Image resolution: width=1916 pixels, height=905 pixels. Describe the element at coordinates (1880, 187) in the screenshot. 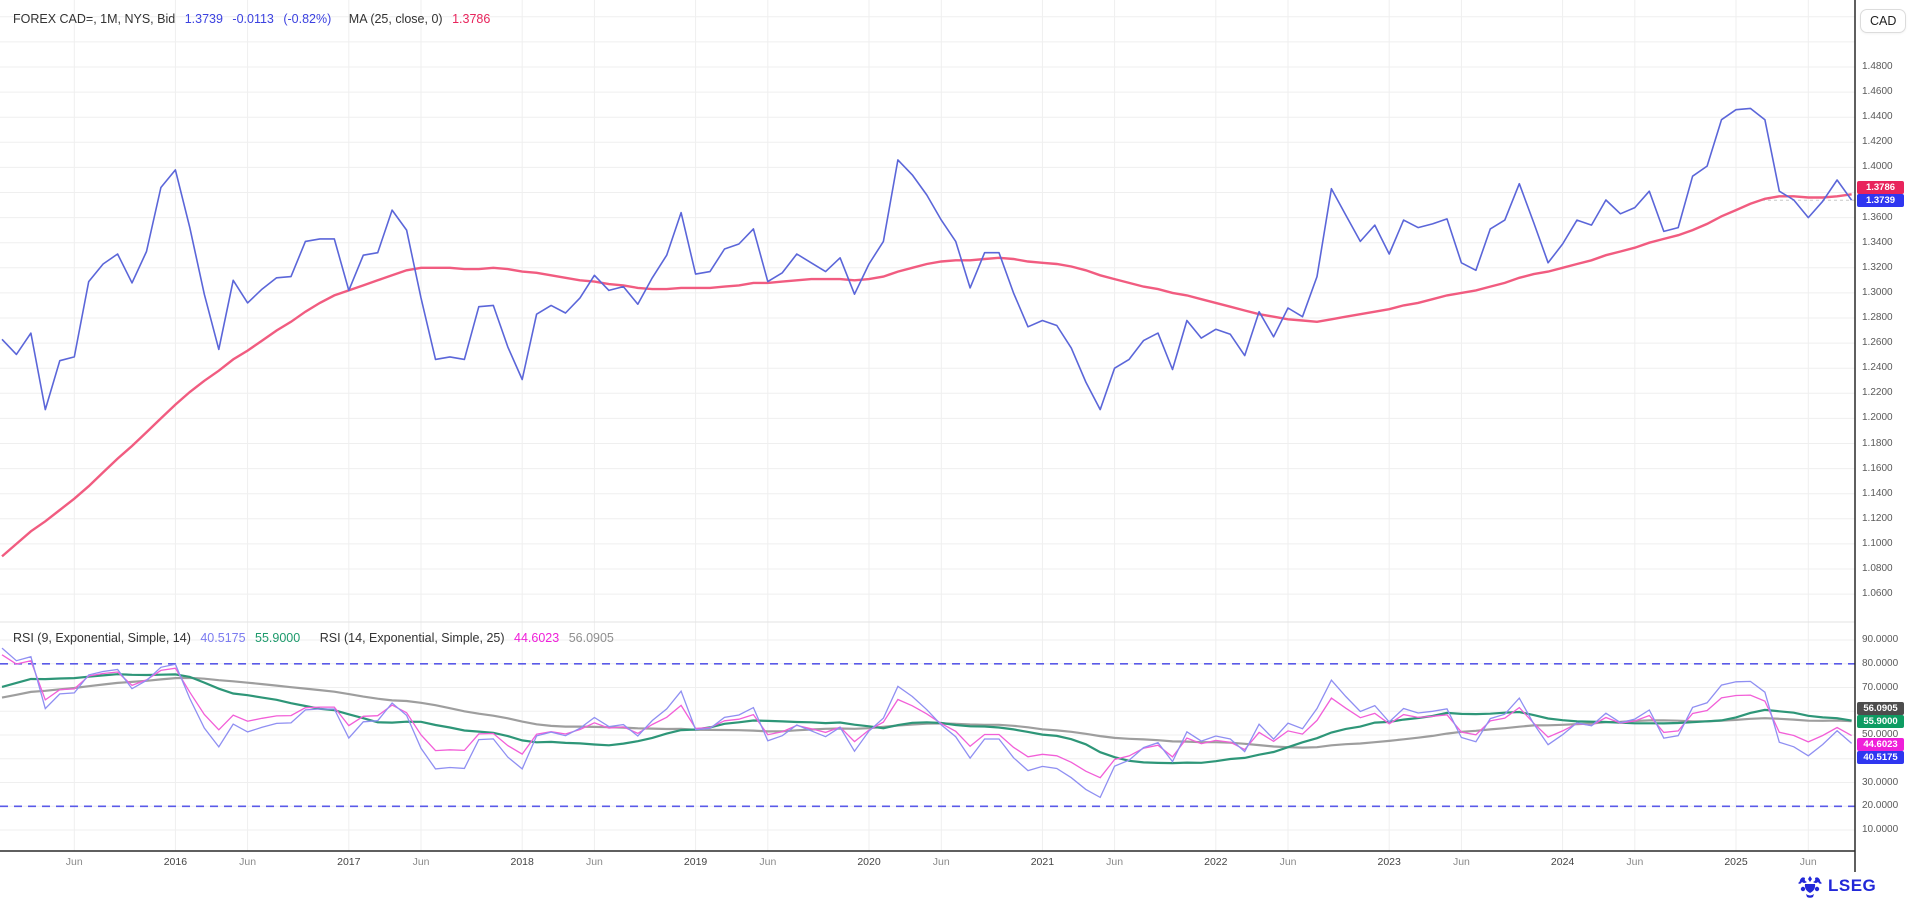

I see `price-badge: 1.3786` at that location.